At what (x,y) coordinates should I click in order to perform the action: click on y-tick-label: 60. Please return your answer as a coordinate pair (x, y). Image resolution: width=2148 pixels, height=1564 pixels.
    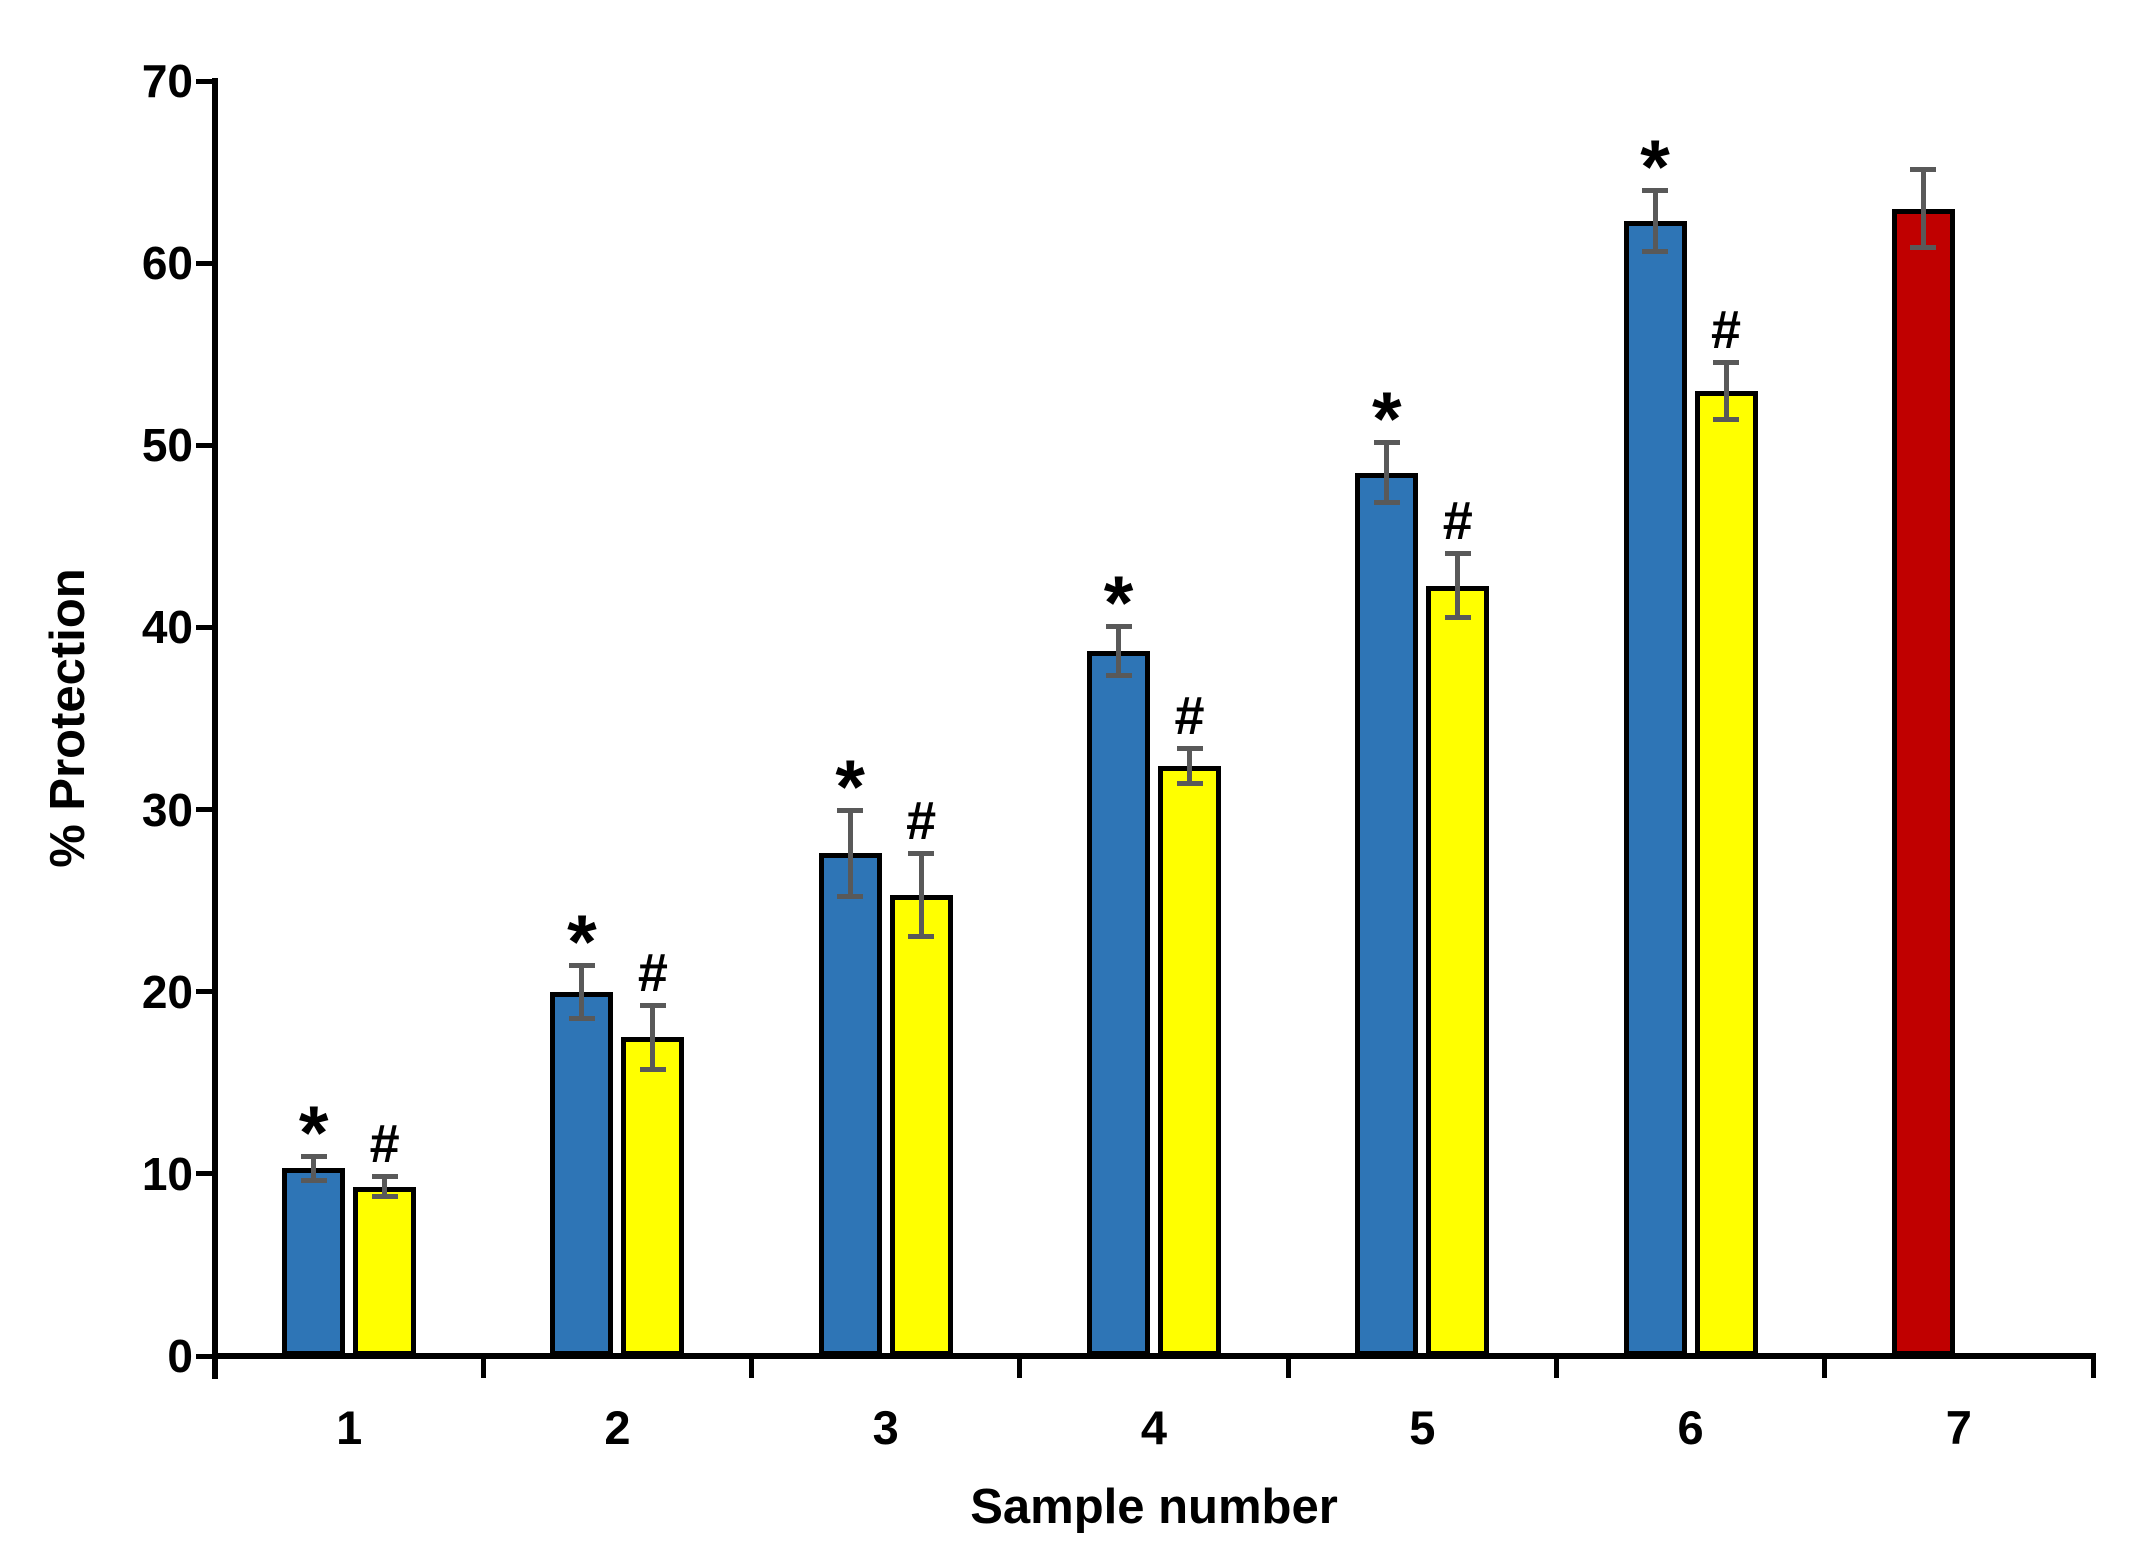
    Looking at the image, I should click on (167, 263).